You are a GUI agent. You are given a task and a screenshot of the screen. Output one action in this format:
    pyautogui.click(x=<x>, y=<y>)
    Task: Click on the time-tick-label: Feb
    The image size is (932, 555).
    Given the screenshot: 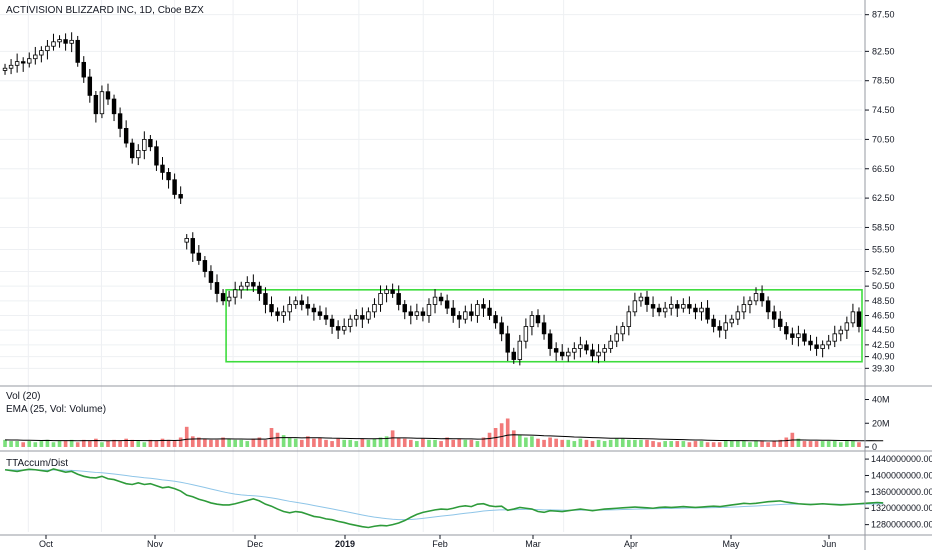 What is the action you would take?
    pyautogui.click(x=440, y=544)
    